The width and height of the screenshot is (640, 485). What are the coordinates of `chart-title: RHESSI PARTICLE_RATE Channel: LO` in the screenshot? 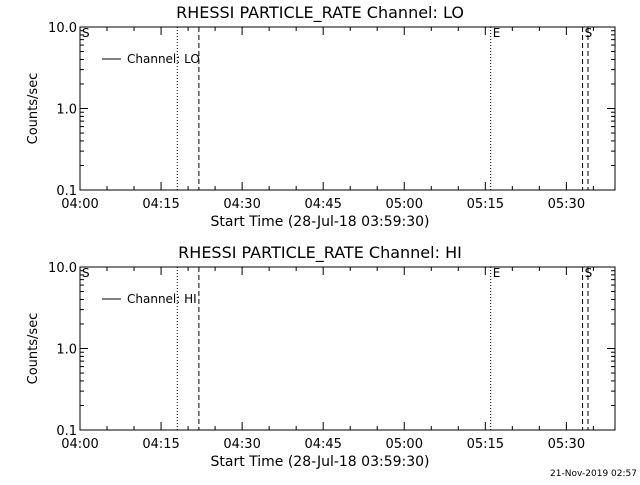 It's located at (320, 13).